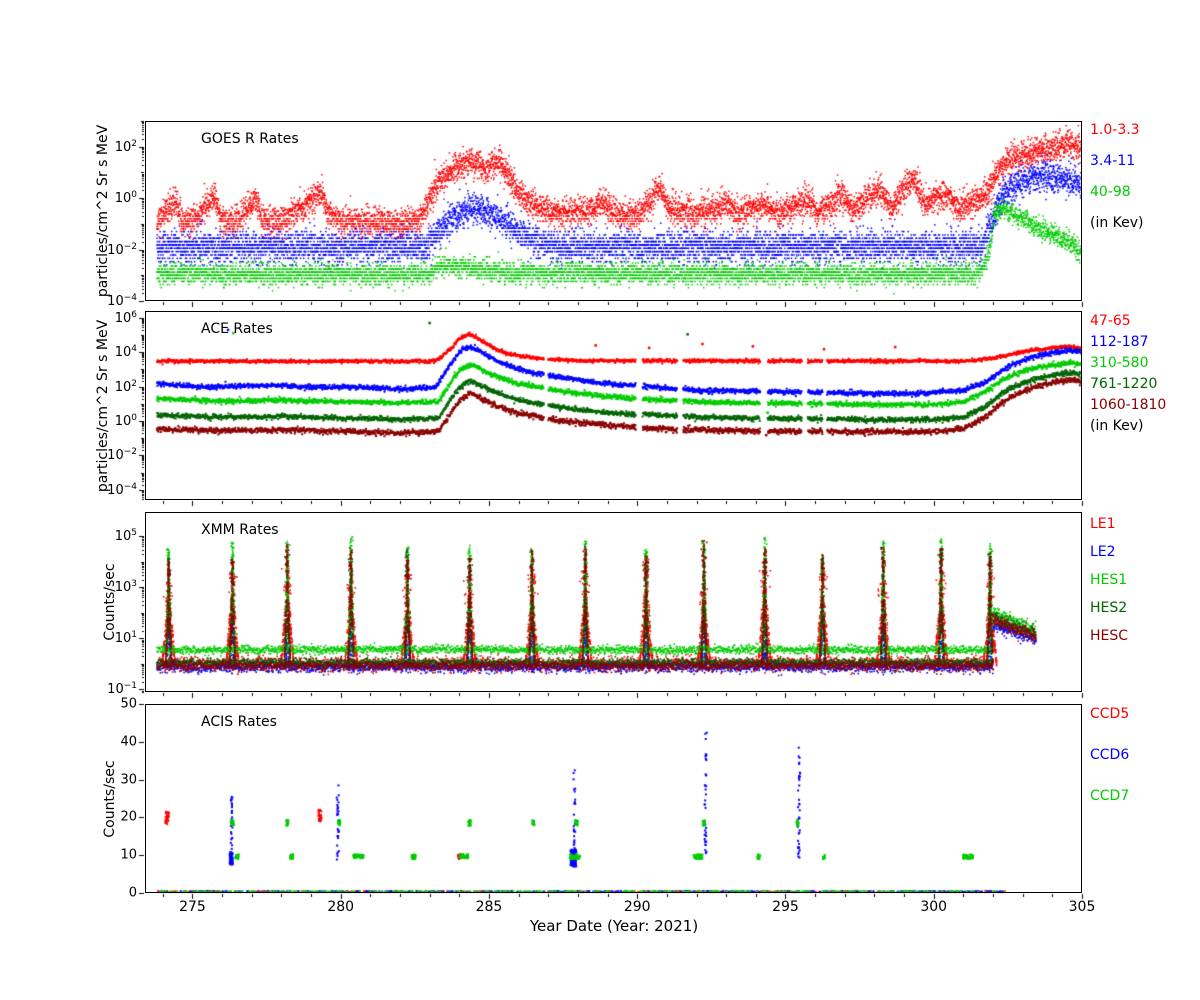  What do you see at coordinates (1103, 552) in the screenshot?
I see `legend-label-xmm-le2: LE2` at bounding box center [1103, 552].